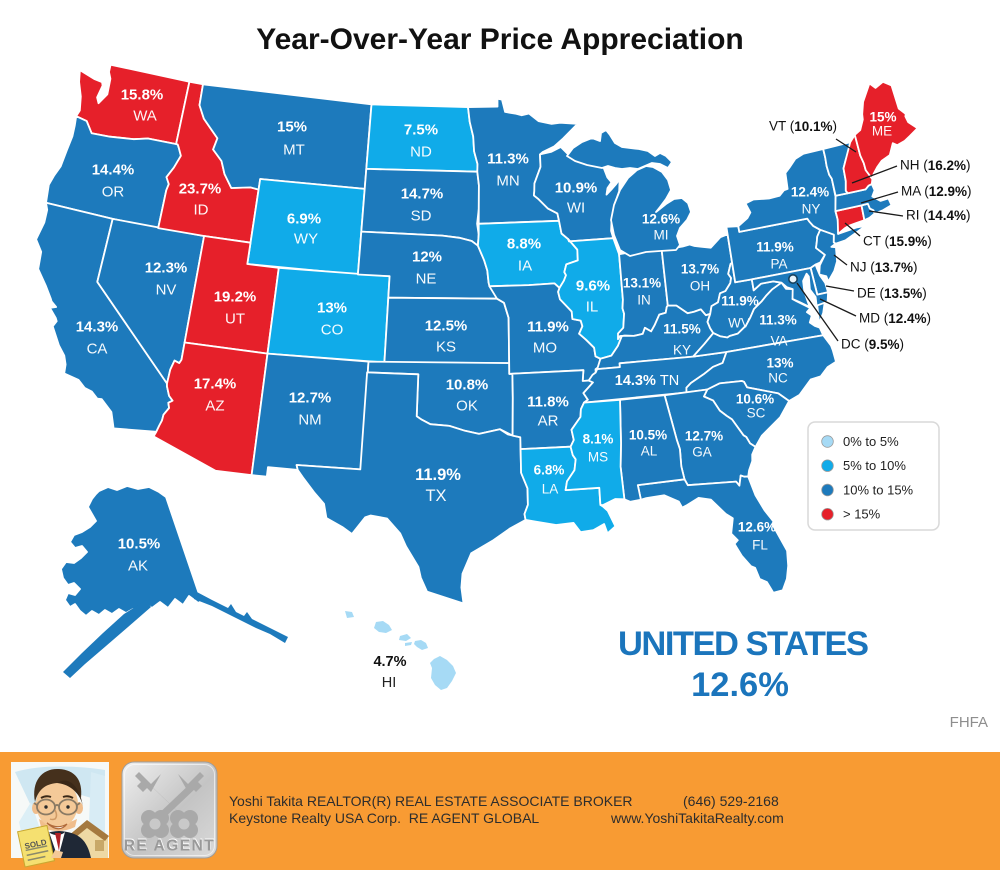 This screenshot has width=1000, height=870. I want to click on svg-text: KS, so click(446, 347).